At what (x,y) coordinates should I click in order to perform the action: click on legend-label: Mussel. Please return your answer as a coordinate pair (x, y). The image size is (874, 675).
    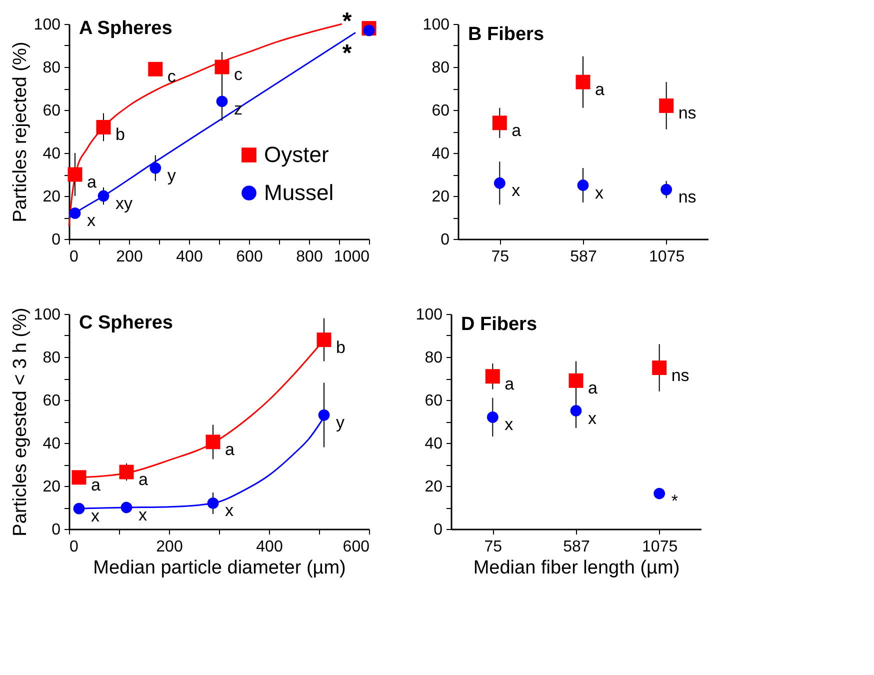
    Looking at the image, I should click on (299, 192).